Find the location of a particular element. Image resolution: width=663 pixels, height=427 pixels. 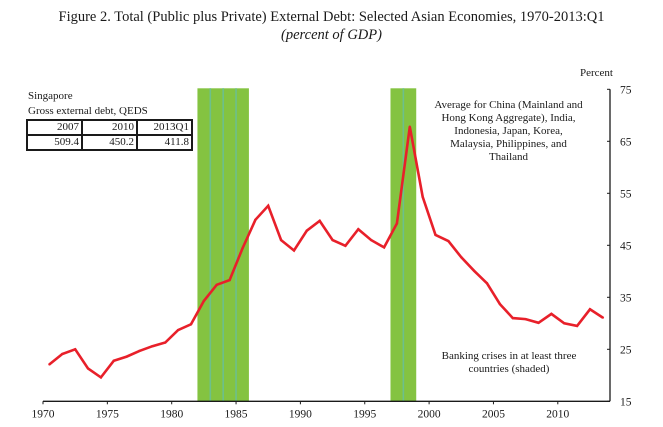

x-tick-label: 2005 is located at coordinates (493, 414).